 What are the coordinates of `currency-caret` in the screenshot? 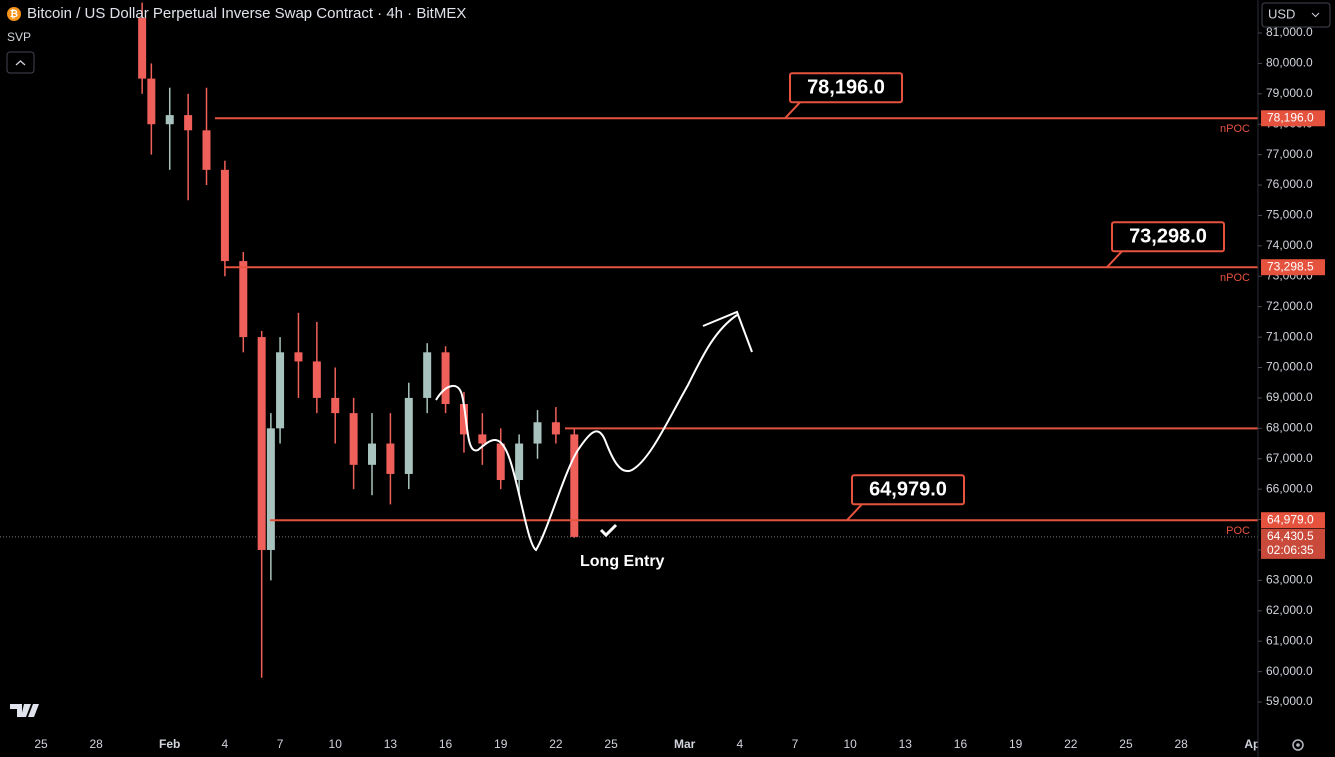 It's located at (1315, 15).